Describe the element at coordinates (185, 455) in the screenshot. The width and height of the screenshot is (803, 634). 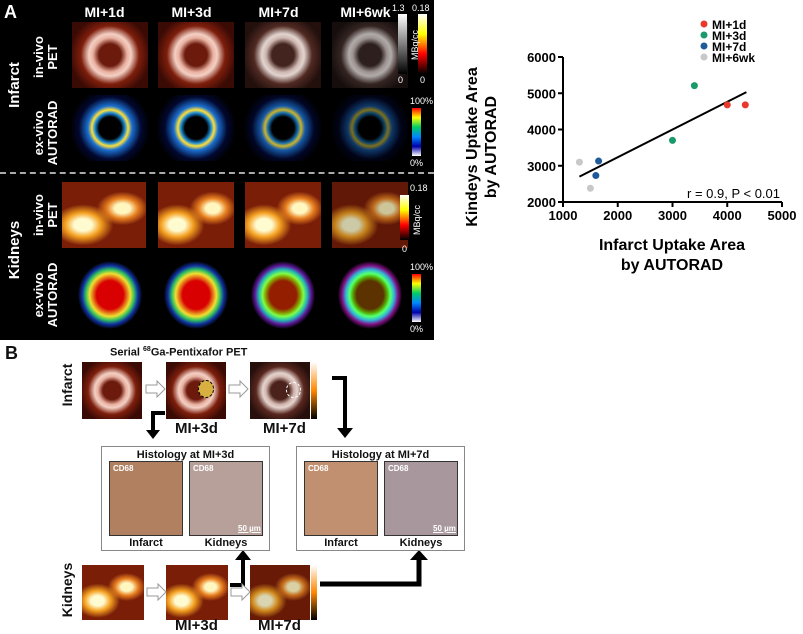
I see `histology-title: Histology at MI+3d` at that location.